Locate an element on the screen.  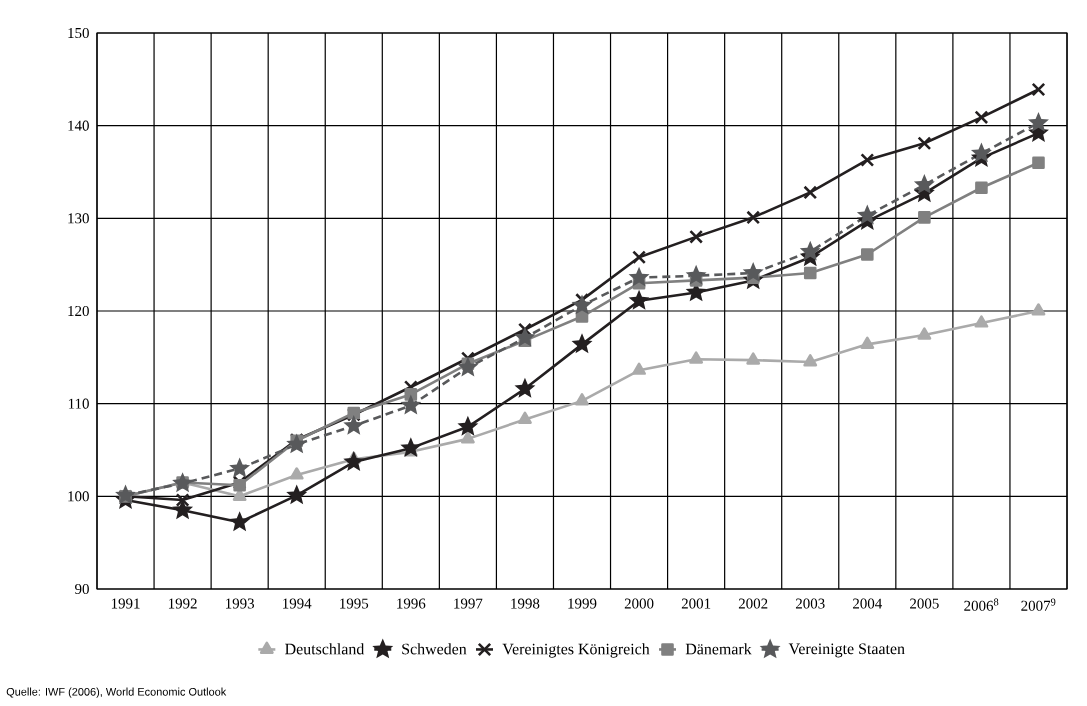
x-tick-label: 1994 is located at coordinates (297, 603).